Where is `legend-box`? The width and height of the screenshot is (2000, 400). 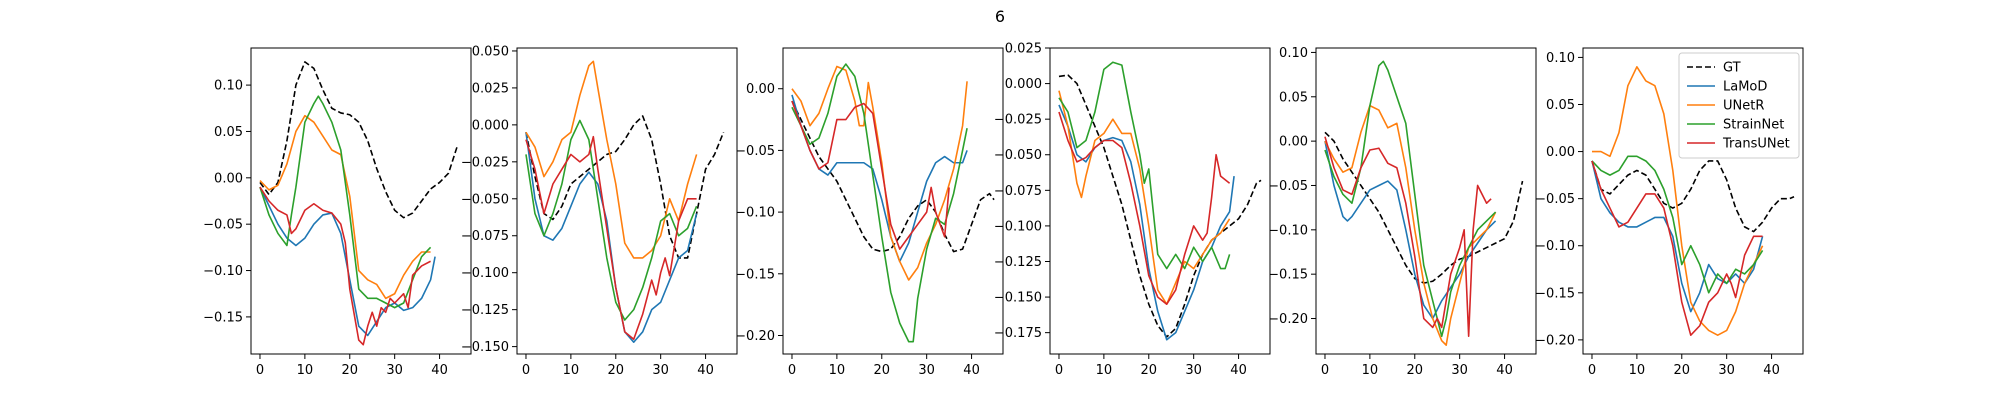
legend-box is located at coordinates (1739, 105).